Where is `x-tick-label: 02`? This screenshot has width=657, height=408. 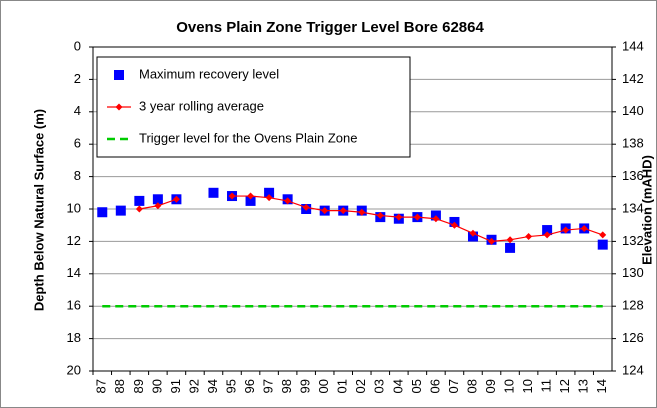 x-tick-label: 02 is located at coordinates (360, 386).